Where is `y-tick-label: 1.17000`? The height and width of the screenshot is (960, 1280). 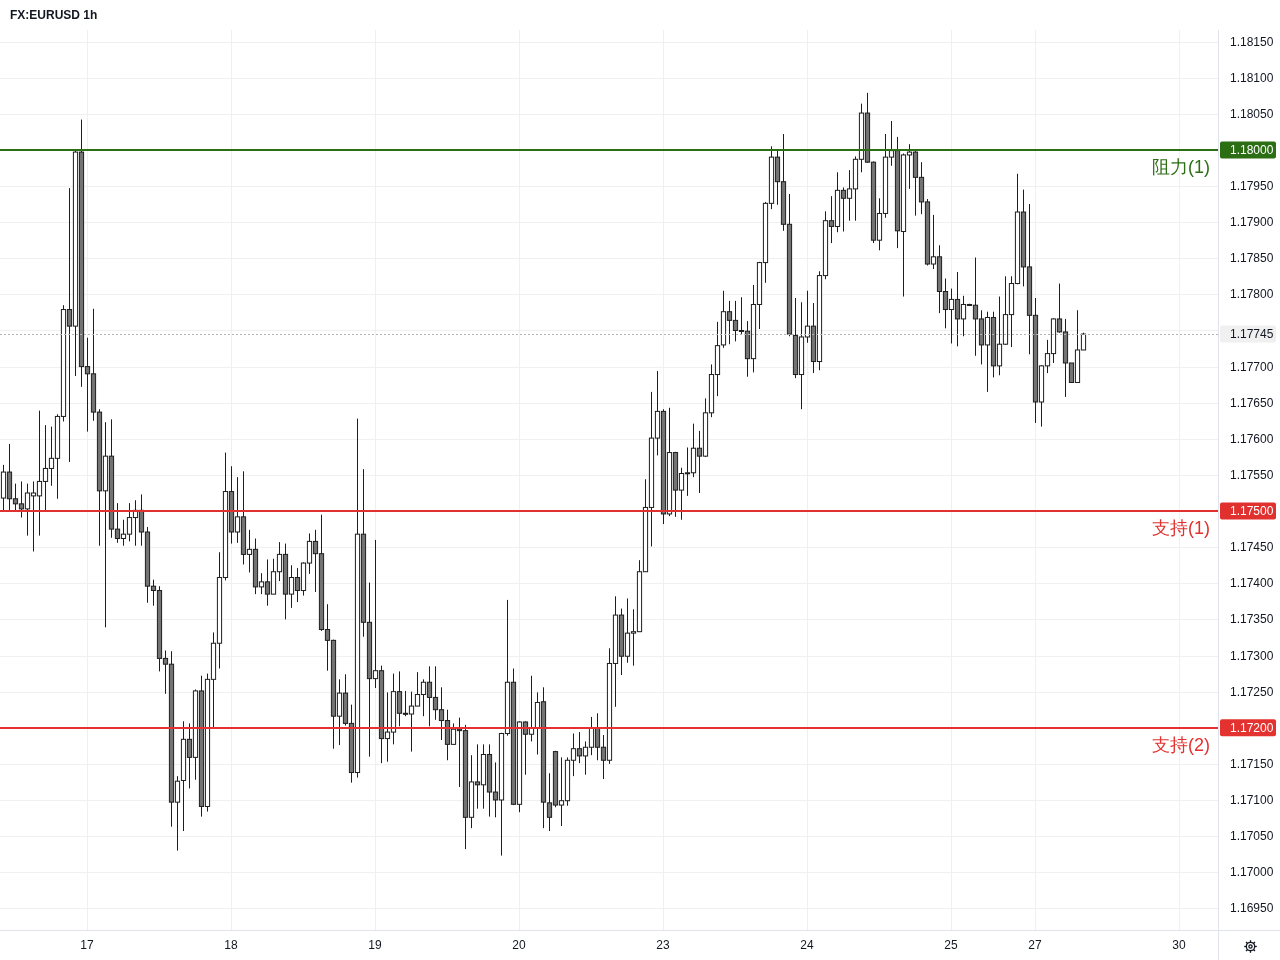
y-tick-label: 1.17000 is located at coordinates (1252, 872).